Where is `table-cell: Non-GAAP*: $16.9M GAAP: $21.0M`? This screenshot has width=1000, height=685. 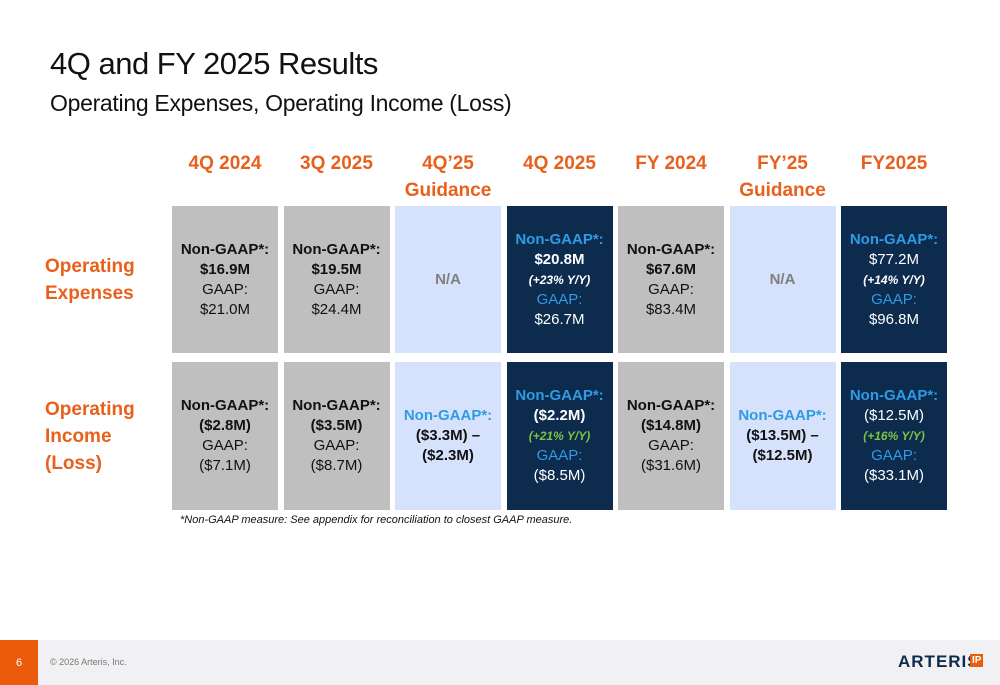
table-cell: Non-GAAP*: $16.9M GAAP: $21.0M is located at coordinates (225, 279).